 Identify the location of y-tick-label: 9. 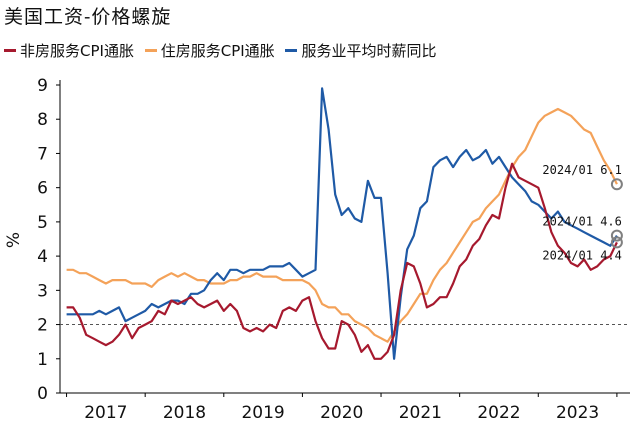
(42, 86).